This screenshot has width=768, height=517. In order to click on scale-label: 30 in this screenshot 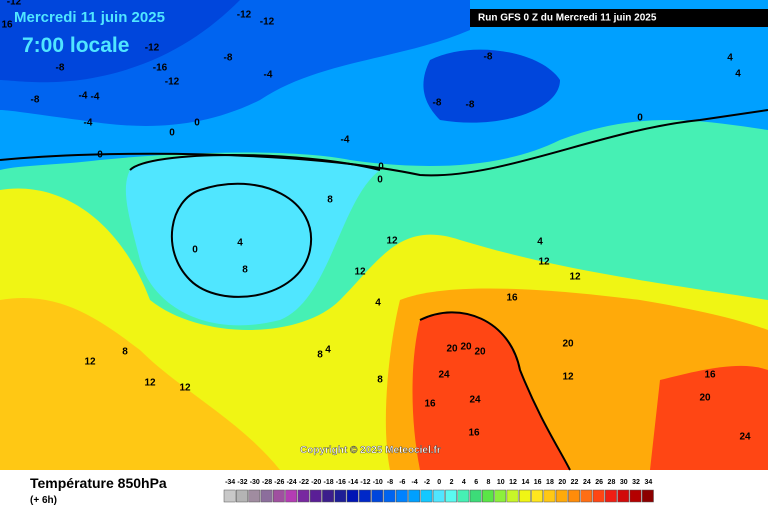, I will do `click(624, 482)`.